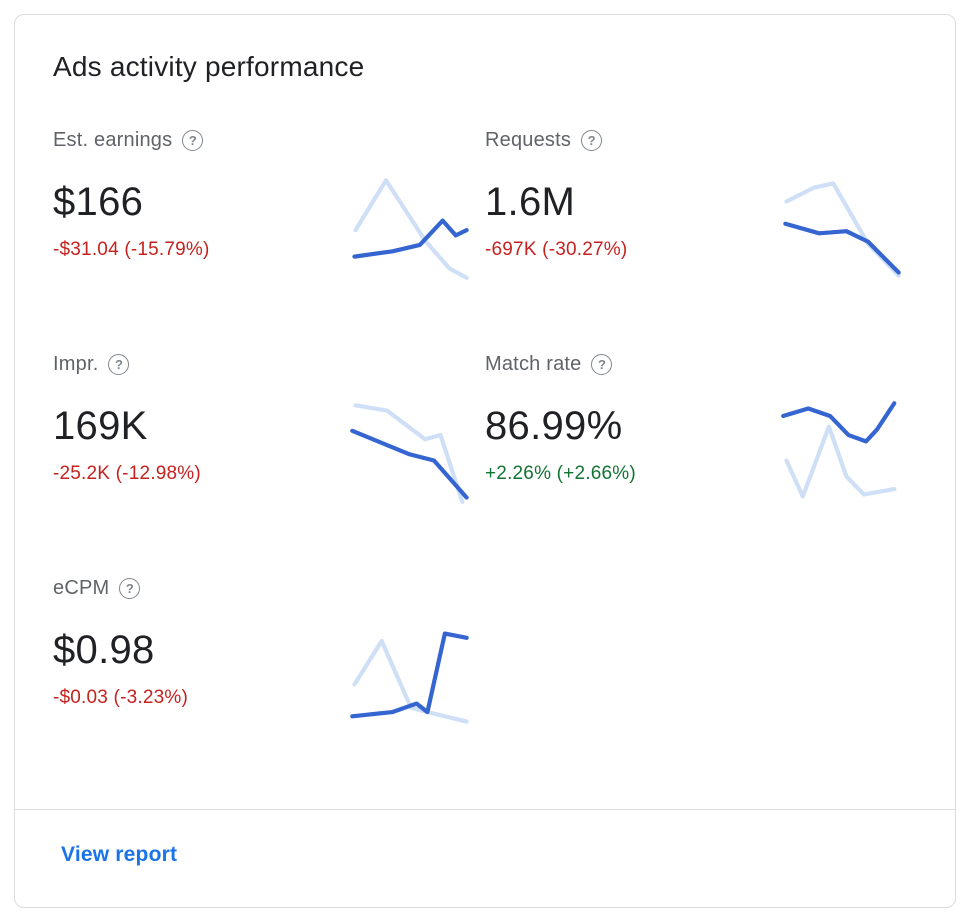 The width and height of the screenshot is (970, 922). Describe the element at coordinates (528, 140) in the screenshot. I see `metric-label: Requests` at that location.